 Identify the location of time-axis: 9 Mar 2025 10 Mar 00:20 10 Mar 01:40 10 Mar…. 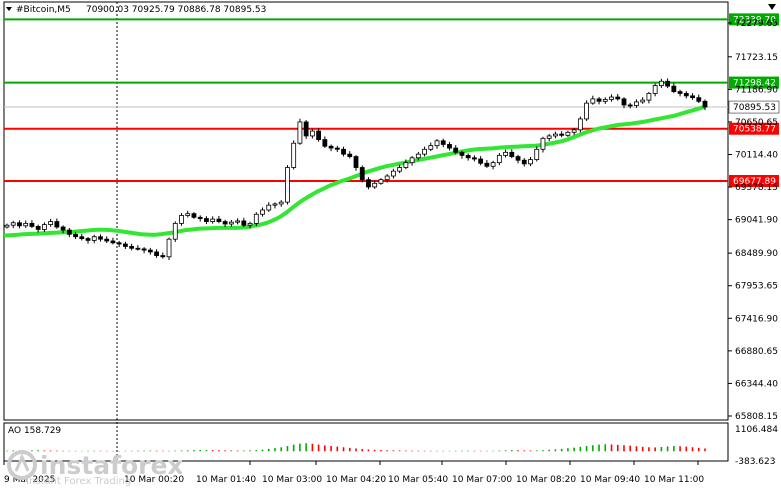
(353, 473).